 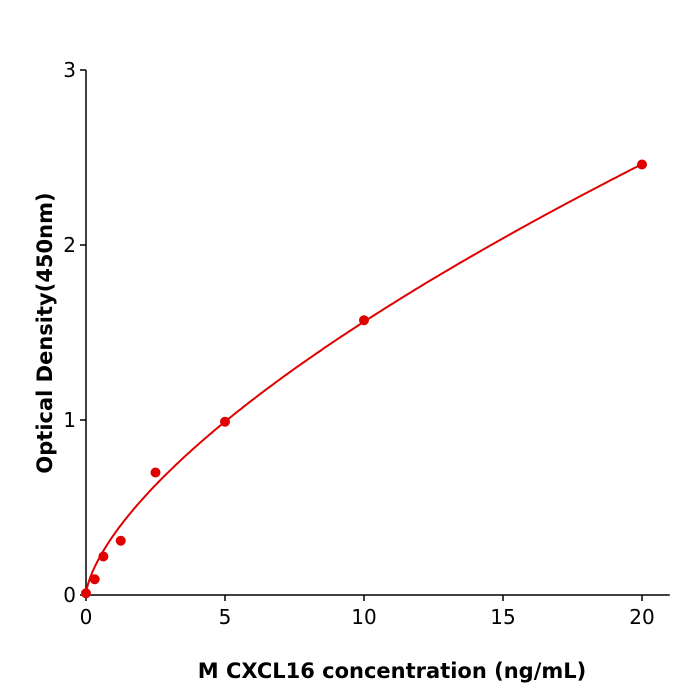 I want to click on y-tick-label: 2, so click(x=69, y=245).